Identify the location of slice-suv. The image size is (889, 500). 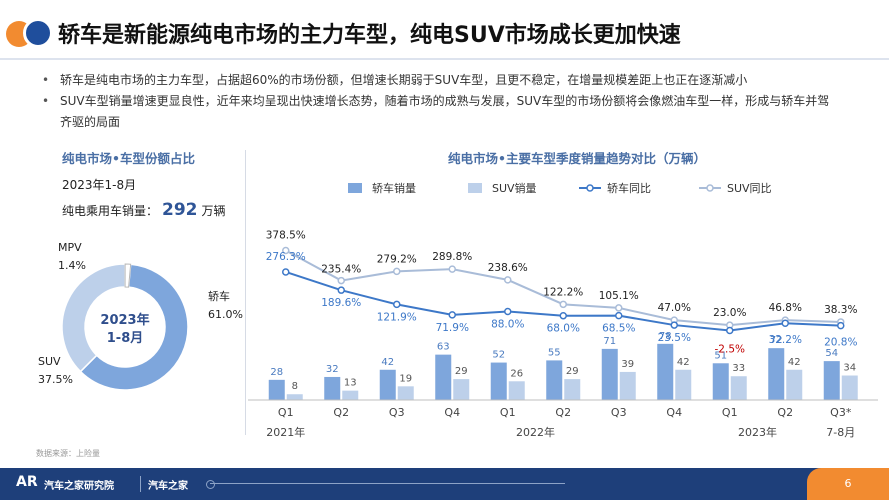
(93, 318).